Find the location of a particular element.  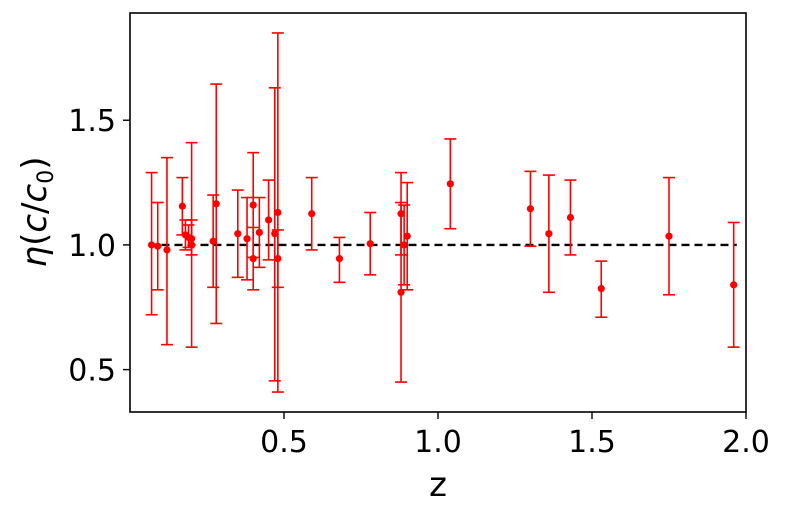

y-tick-label: 0.5 is located at coordinates (92, 371).